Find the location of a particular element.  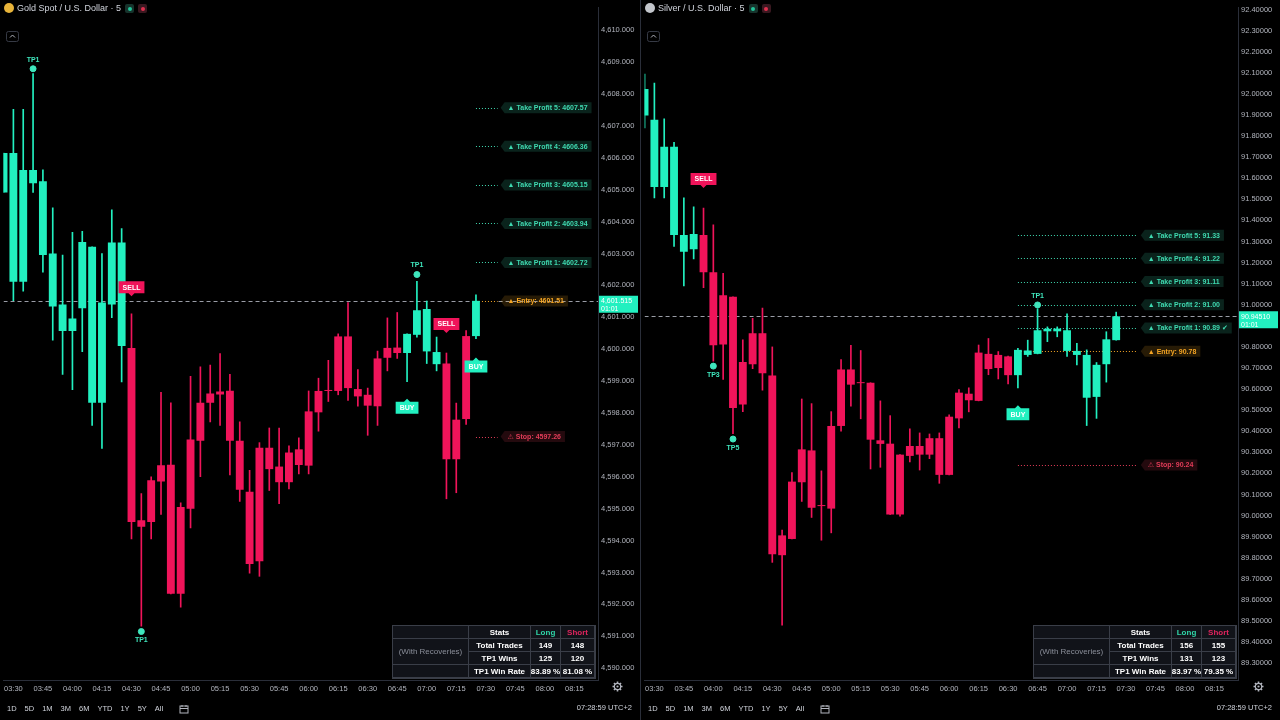

annotation: 81.08 % is located at coordinates (578, 671).